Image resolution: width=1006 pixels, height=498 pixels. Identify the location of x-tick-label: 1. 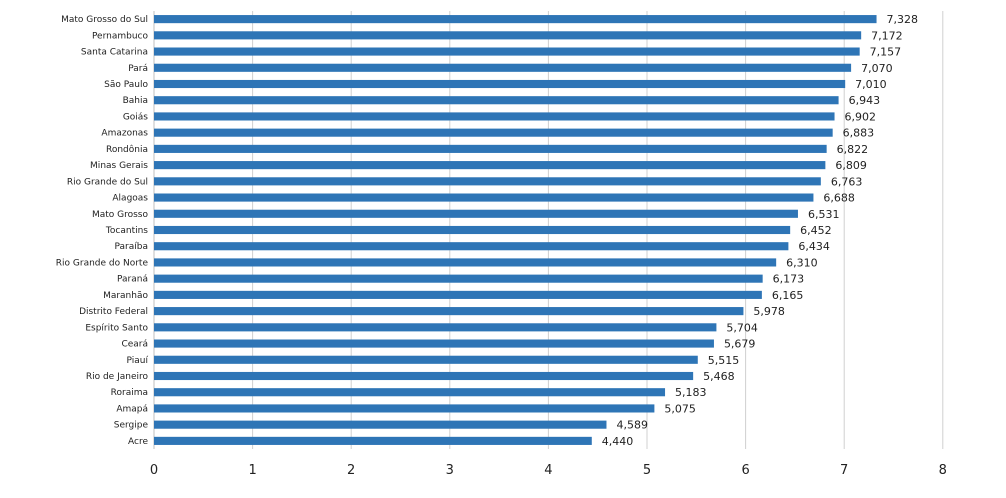
(252, 470).